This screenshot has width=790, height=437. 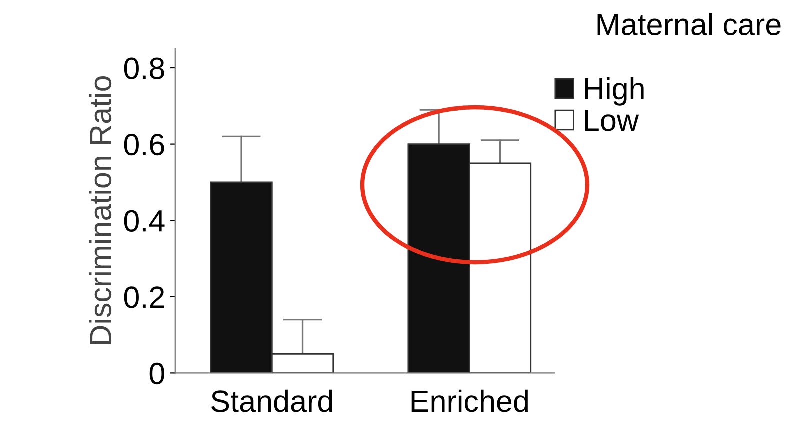 What do you see at coordinates (144, 145) in the screenshot?
I see `y-tick-label: 0.6` at bounding box center [144, 145].